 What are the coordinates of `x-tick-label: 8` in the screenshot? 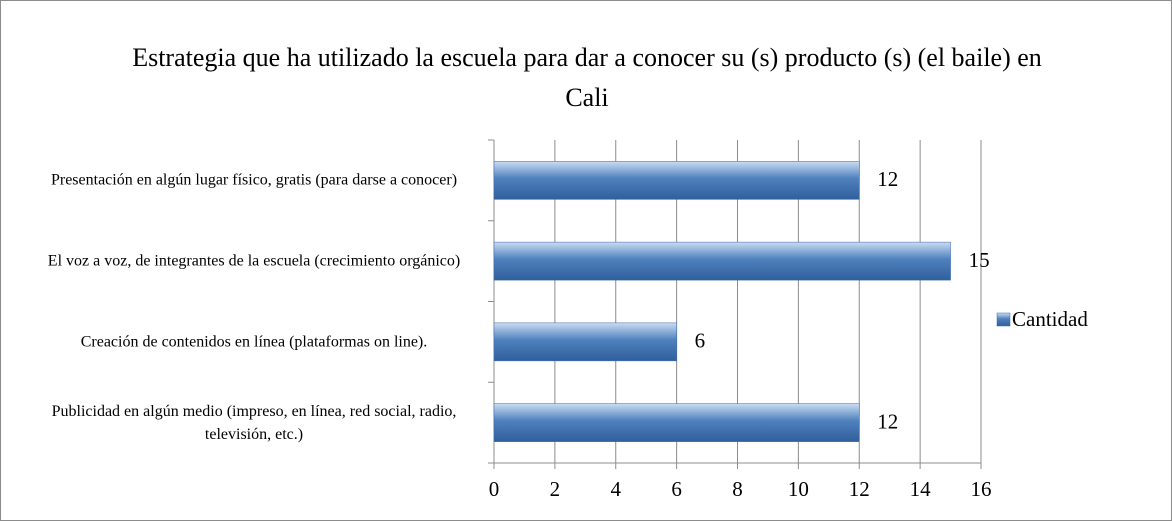 It's located at (737, 489).